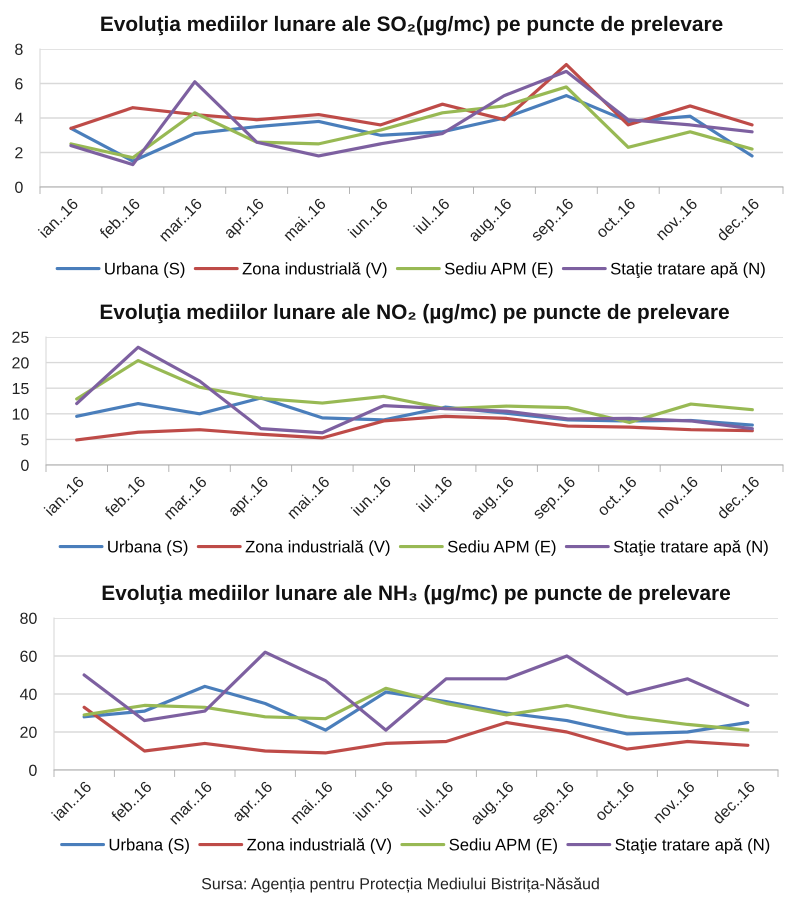 This screenshot has height=905, width=801. I want to click on y-tick-label: 8, so click(19, 49).